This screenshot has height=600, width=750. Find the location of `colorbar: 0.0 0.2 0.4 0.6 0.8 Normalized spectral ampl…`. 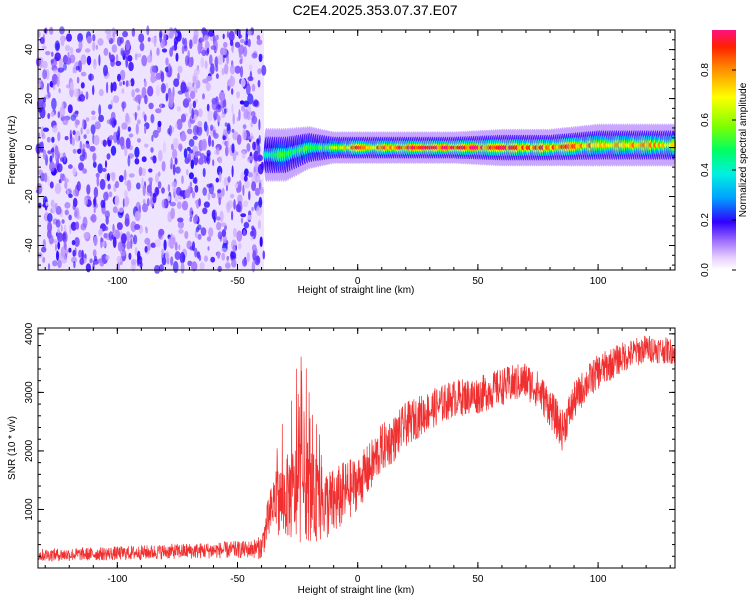

colorbar: 0.0 0.2 0.4 0.6 0.8 Normalized spectral ampl… is located at coordinates (724, 153).